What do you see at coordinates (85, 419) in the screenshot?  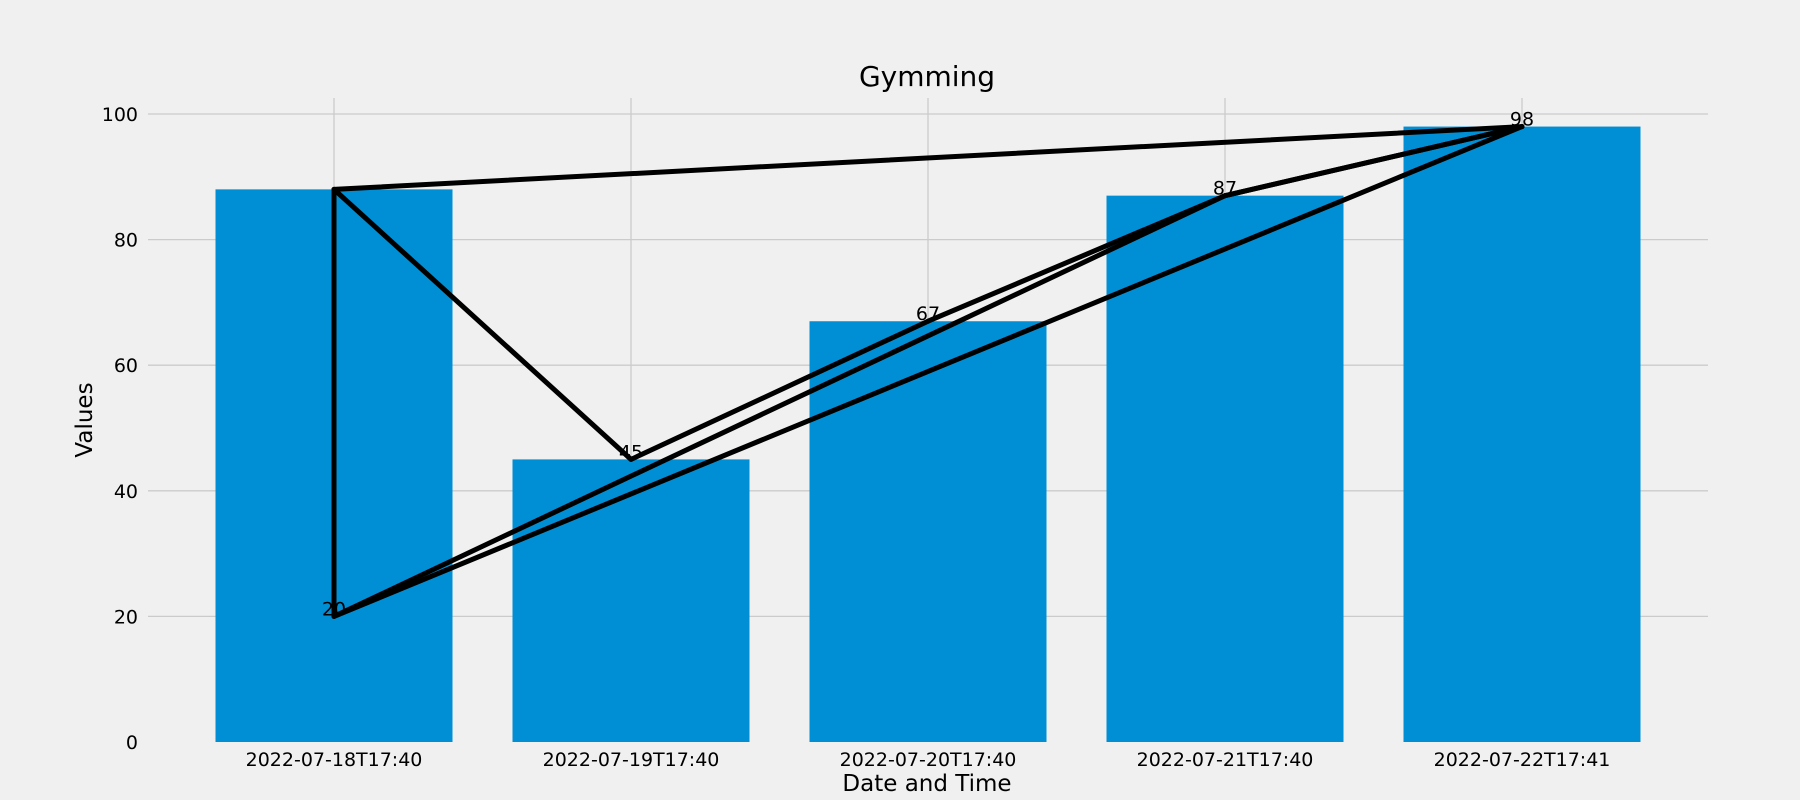 I see `y-axis-title: Values` at bounding box center [85, 419].